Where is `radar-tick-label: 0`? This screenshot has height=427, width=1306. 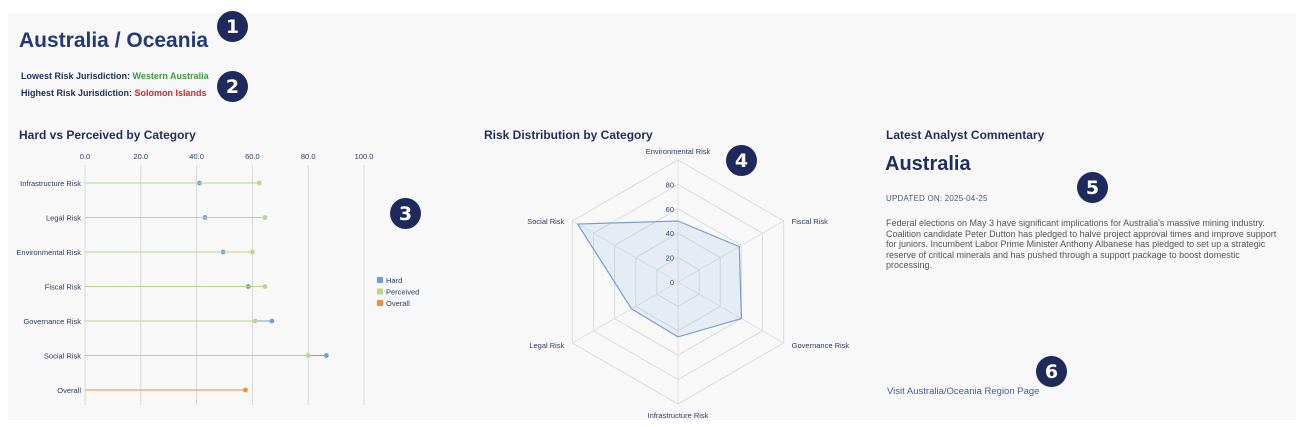
radar-tick-label: 0 is located at coordinates (672, 282).